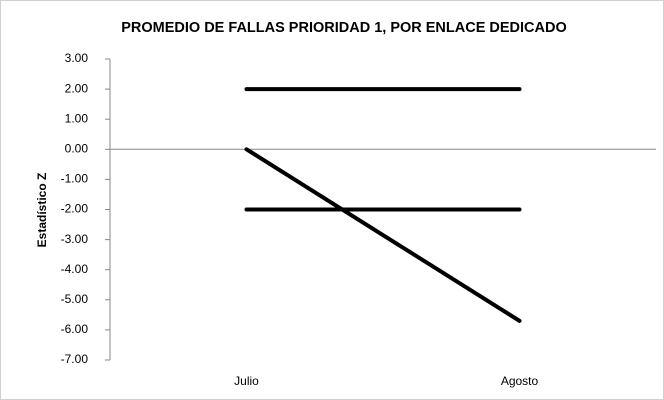 This screenshot has height=400, width=664. I want to click on y-tick-label: -4.00, so click(75, 269).